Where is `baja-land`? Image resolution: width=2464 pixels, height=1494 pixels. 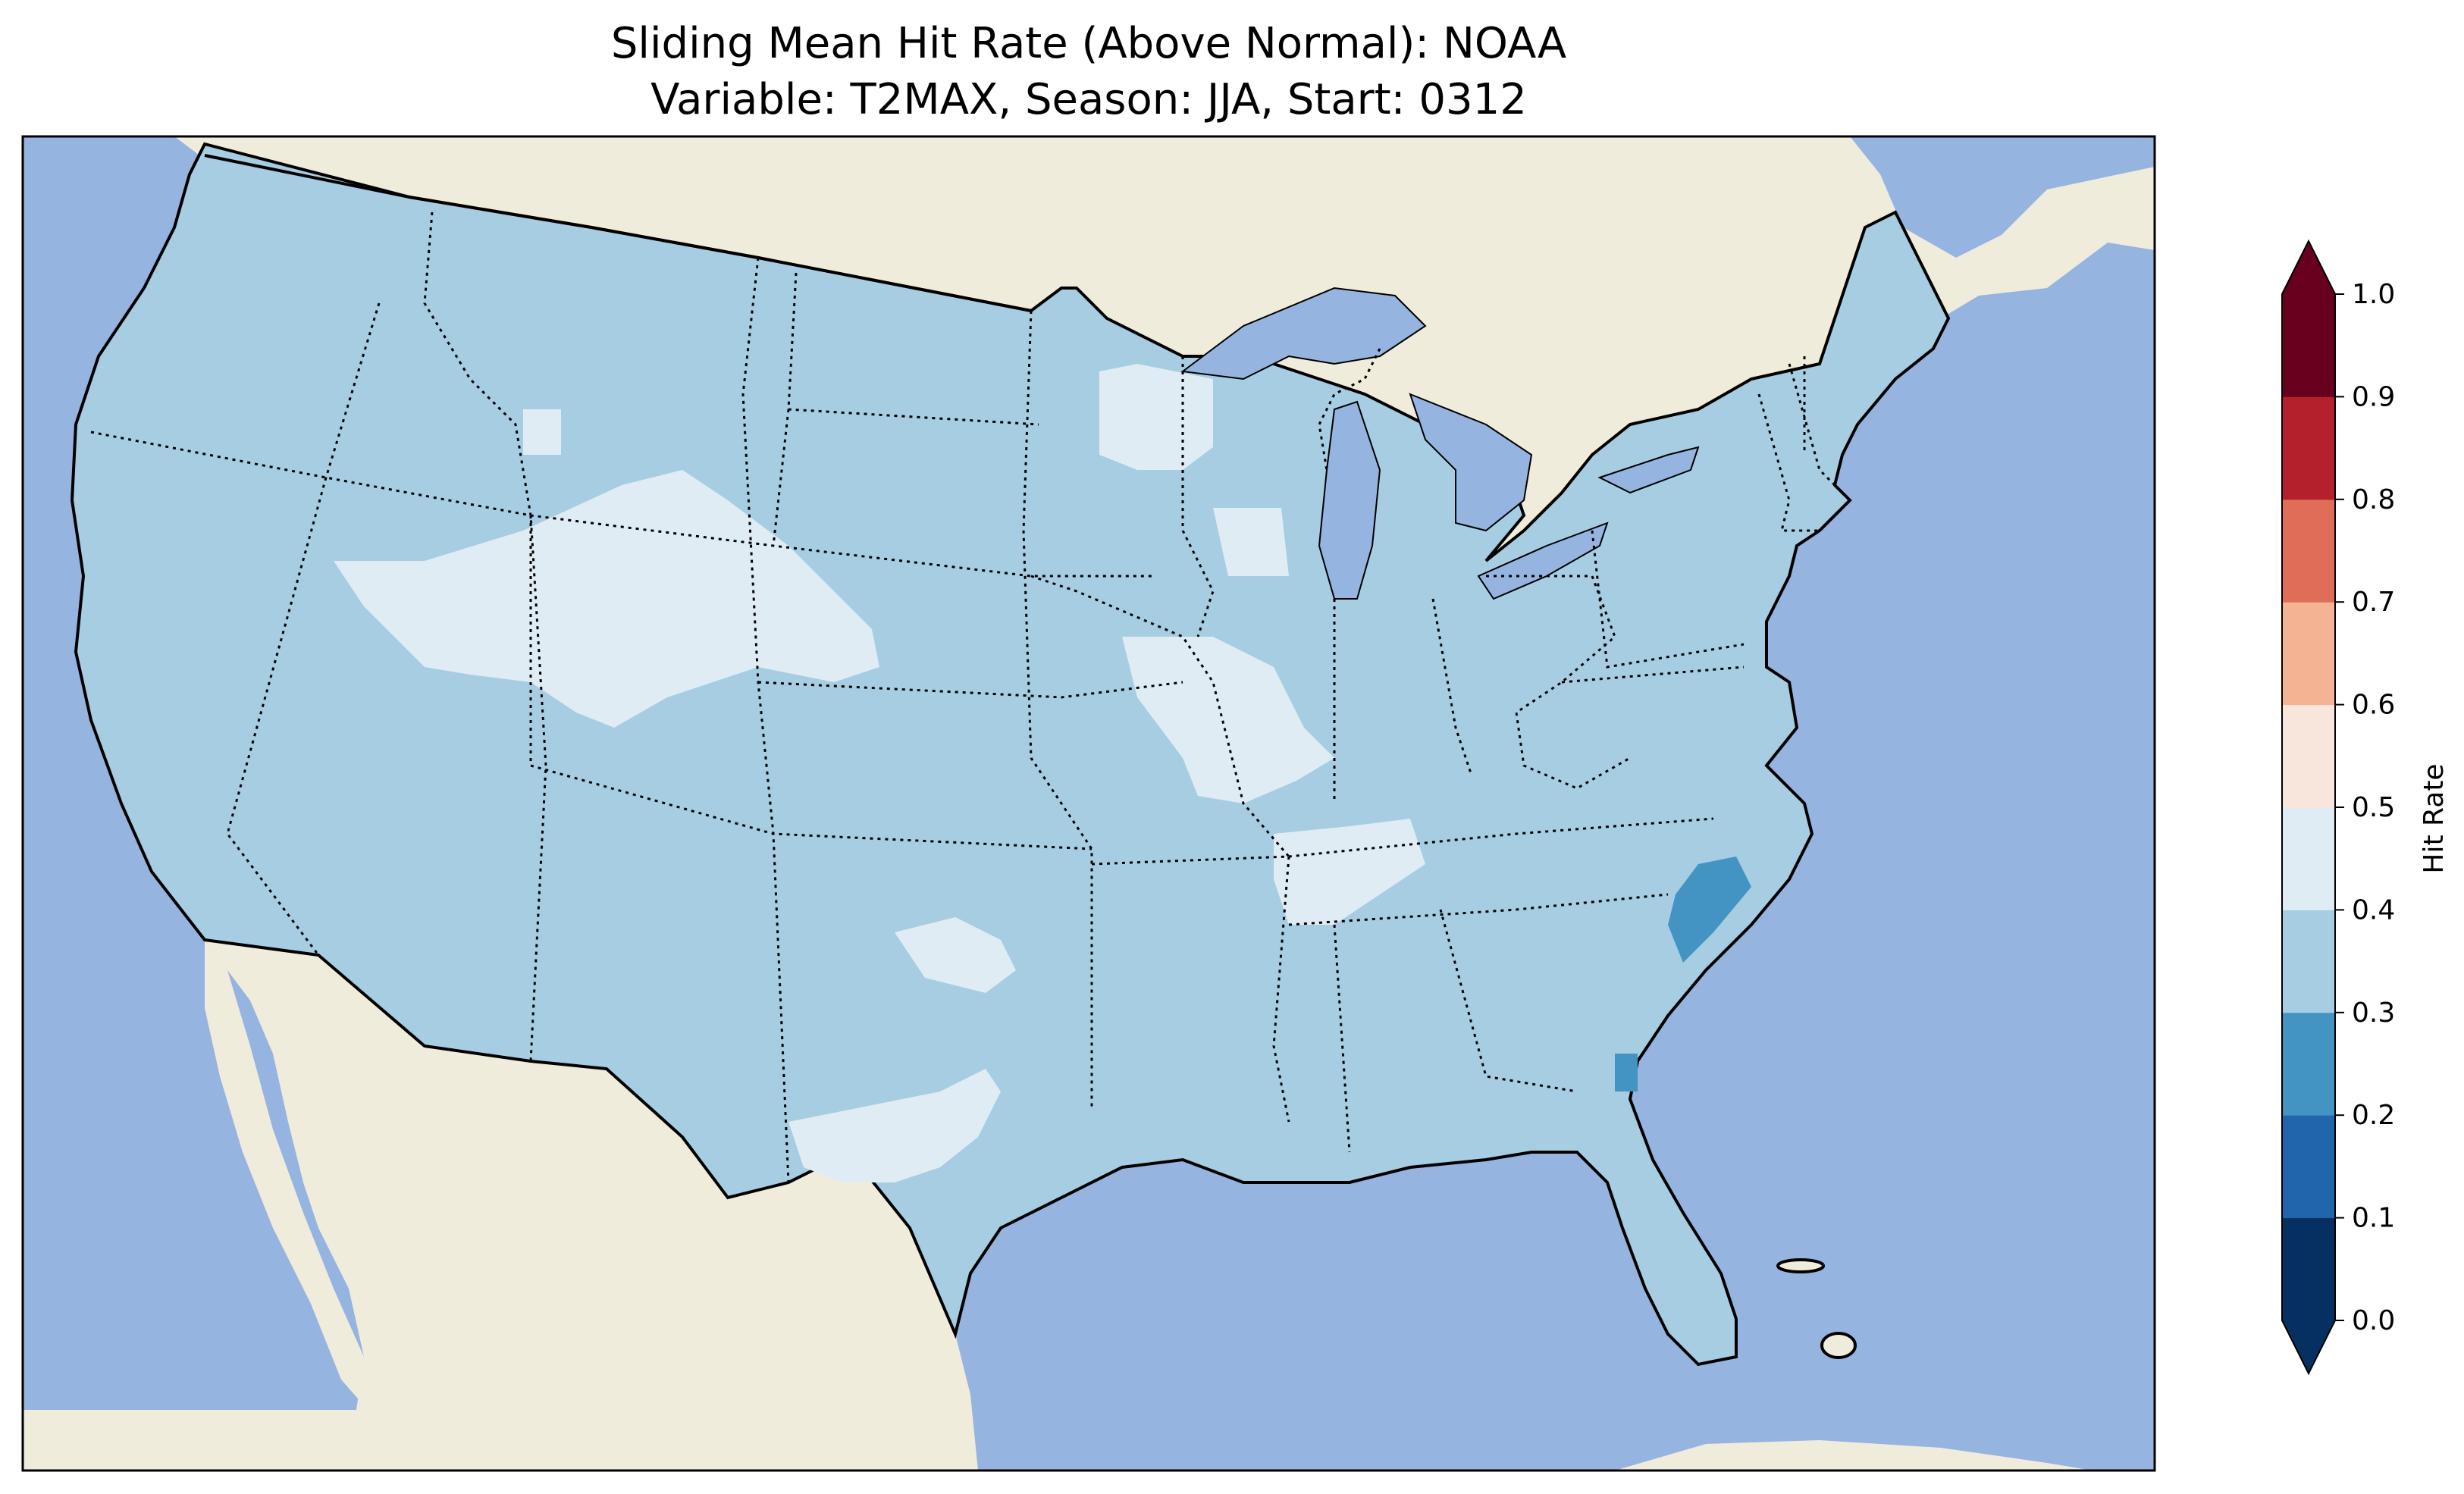
baja-land is located at coordinates (315, 1190).